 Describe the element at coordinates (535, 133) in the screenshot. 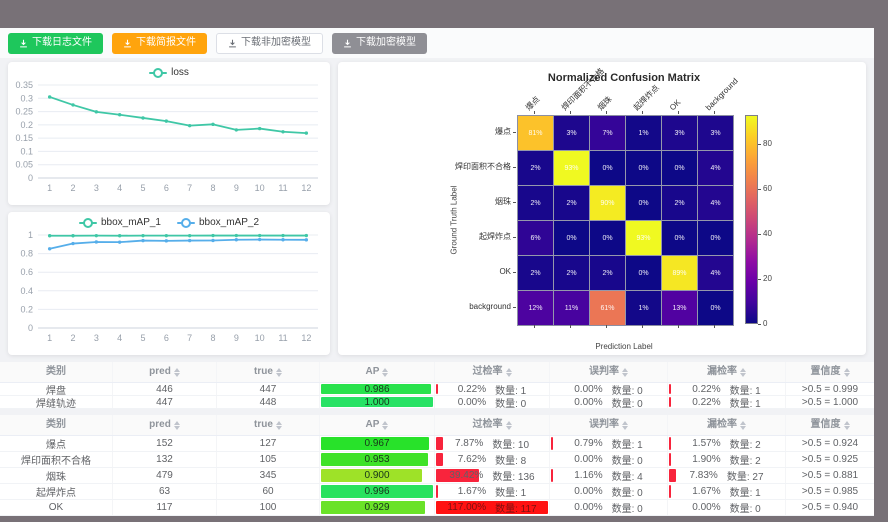

I see `matrix-cell: 81%` at that location.